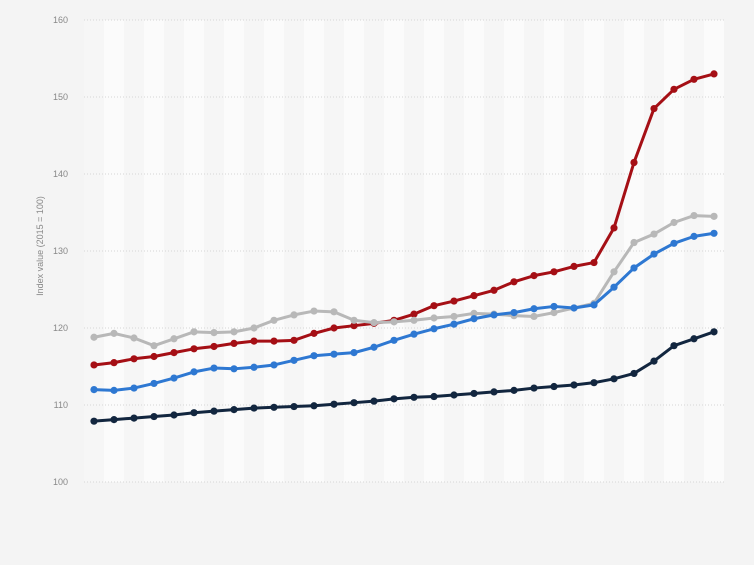 The image size is (754, 565). What do you see at coordinates (60, 174) in the screenshot?
I see `y-tick-label: 140` at bounding box center [60, 174].